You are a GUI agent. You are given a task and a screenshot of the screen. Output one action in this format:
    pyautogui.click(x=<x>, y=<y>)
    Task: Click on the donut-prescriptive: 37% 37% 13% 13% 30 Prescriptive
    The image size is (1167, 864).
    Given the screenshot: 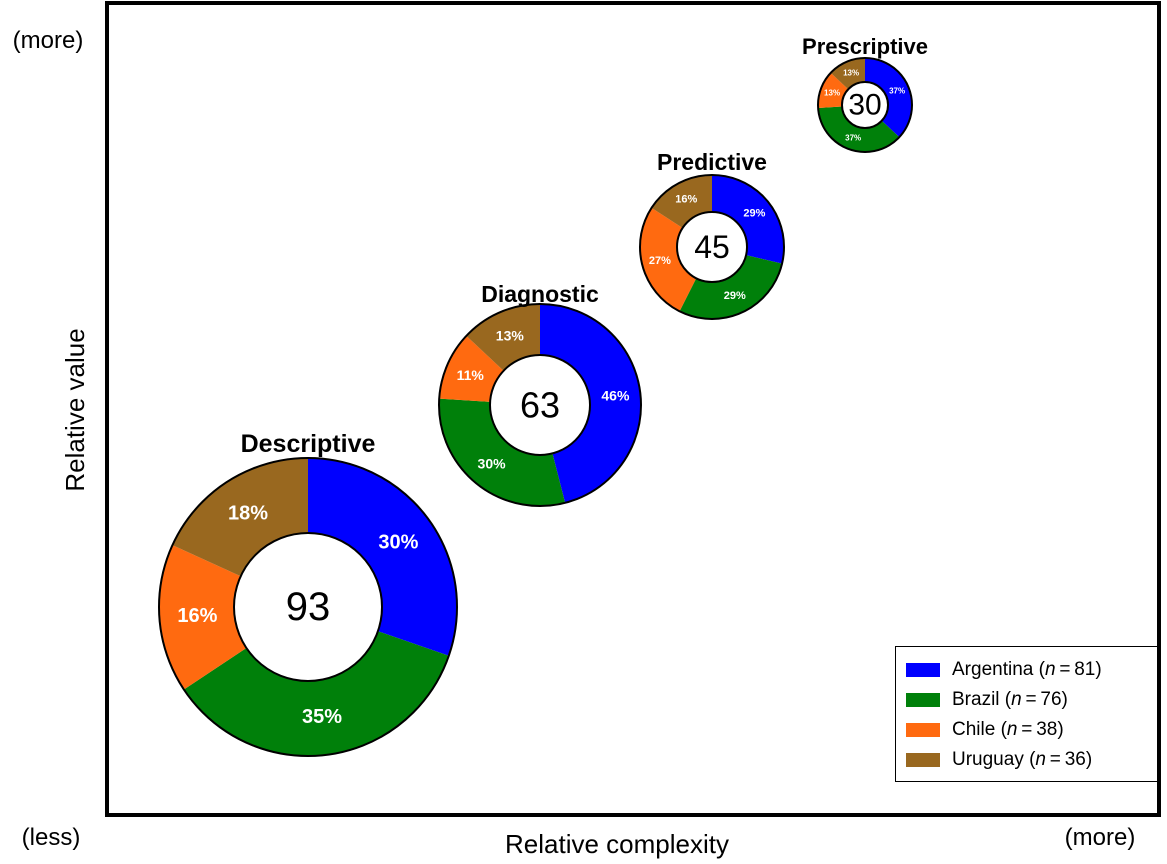 What is the action you would take?
    pyautogui.click(x=865, y=93)
    